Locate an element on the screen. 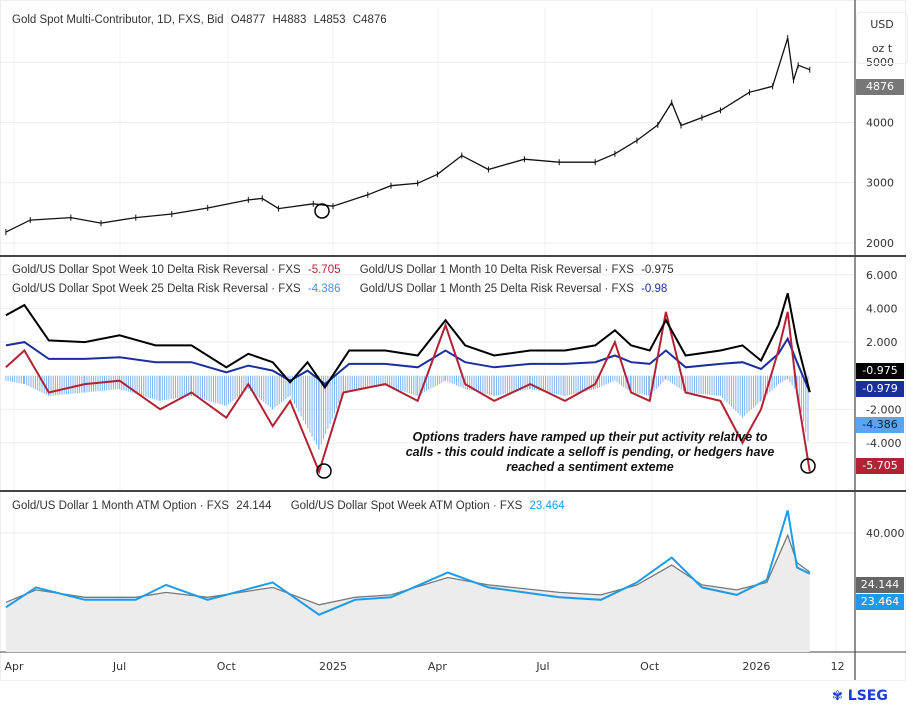 This screenshot has width=916, height=710. legend-week10-value: -5.705 is located at coordinates (324, 270).